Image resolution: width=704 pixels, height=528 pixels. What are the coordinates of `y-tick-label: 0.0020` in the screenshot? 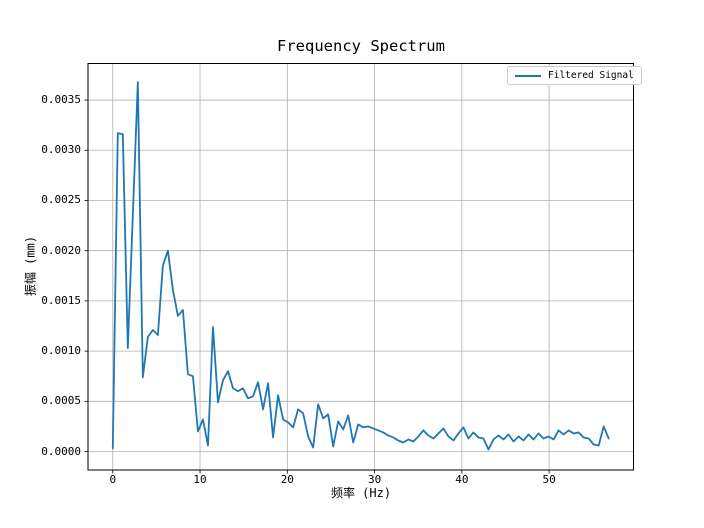 It's located at (61, 250).